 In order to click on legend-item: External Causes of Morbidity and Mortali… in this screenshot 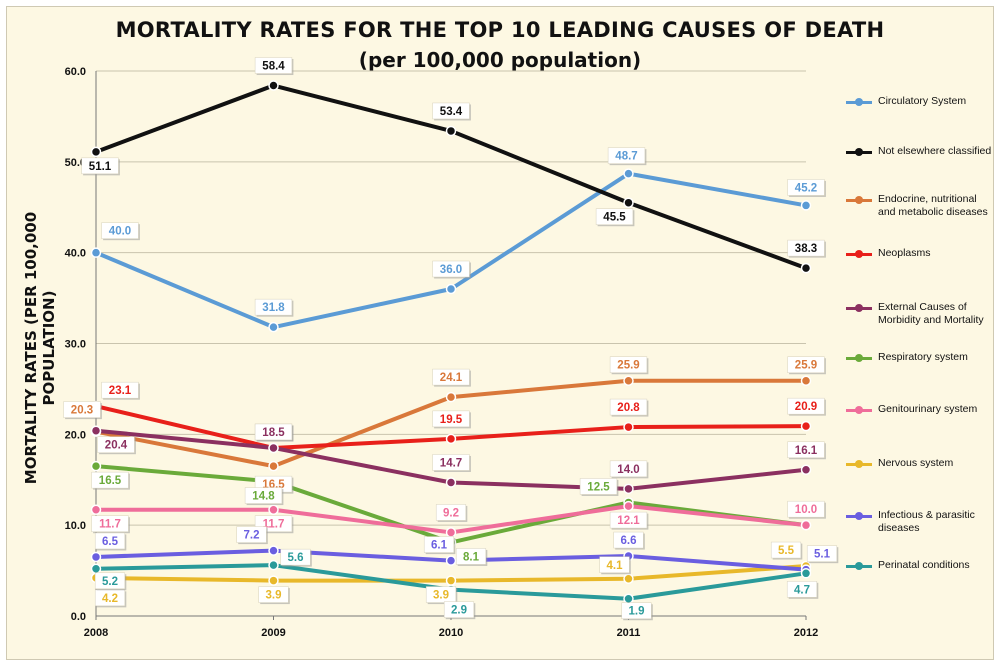, I will do `click(921, 321)`.